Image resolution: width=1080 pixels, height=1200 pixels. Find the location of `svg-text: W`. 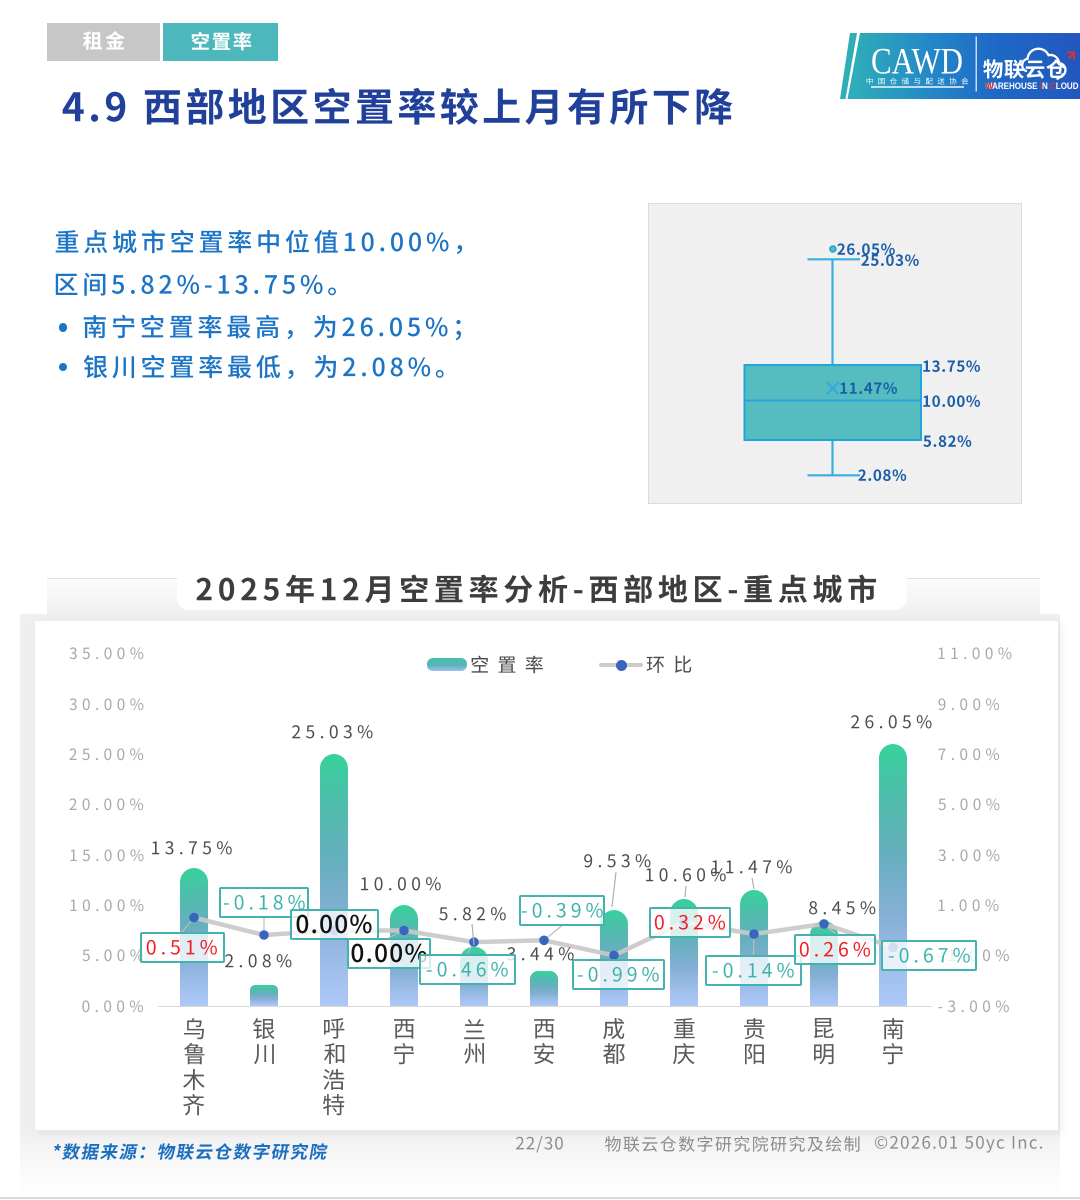

svg-text: W is located at coordinates (989, 86).